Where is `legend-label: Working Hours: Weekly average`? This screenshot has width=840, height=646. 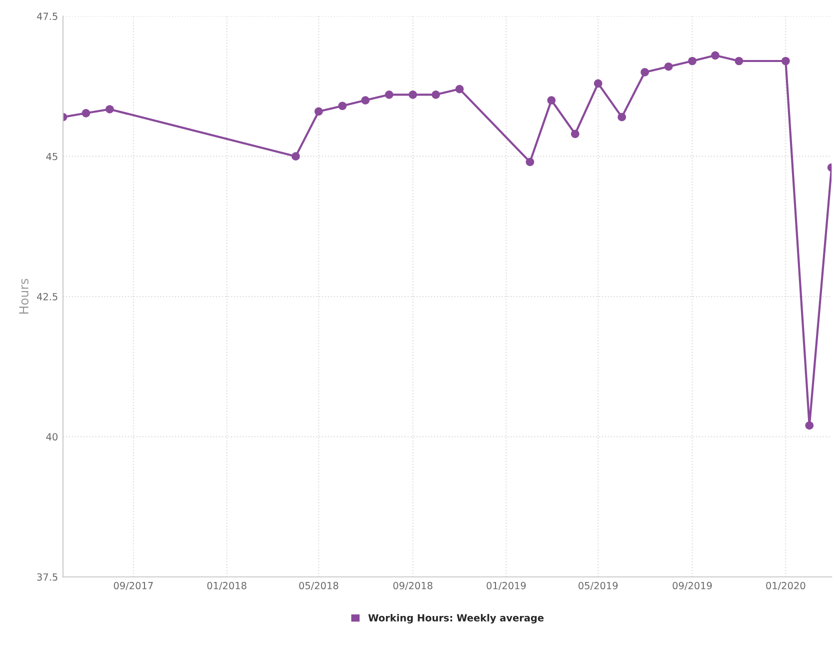 legend-label: Working Hours: Weekly average is located at coordinates (456, 619).